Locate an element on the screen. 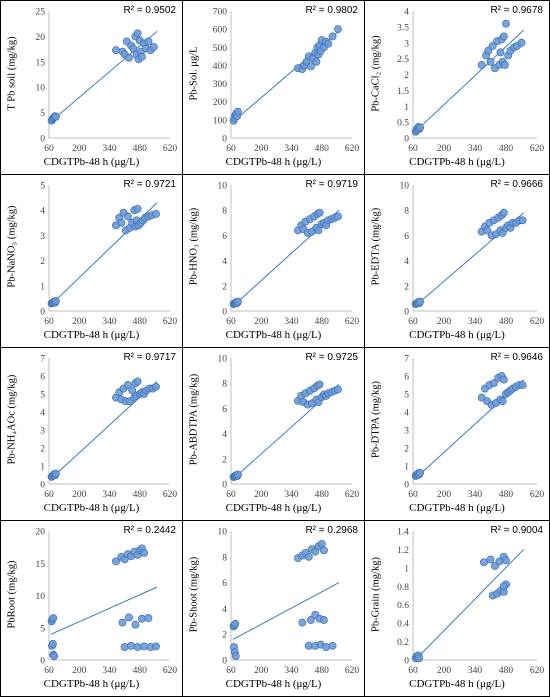 The image size is (550, 697). y-tick-label: 500 is located at coordinates (220, 49).